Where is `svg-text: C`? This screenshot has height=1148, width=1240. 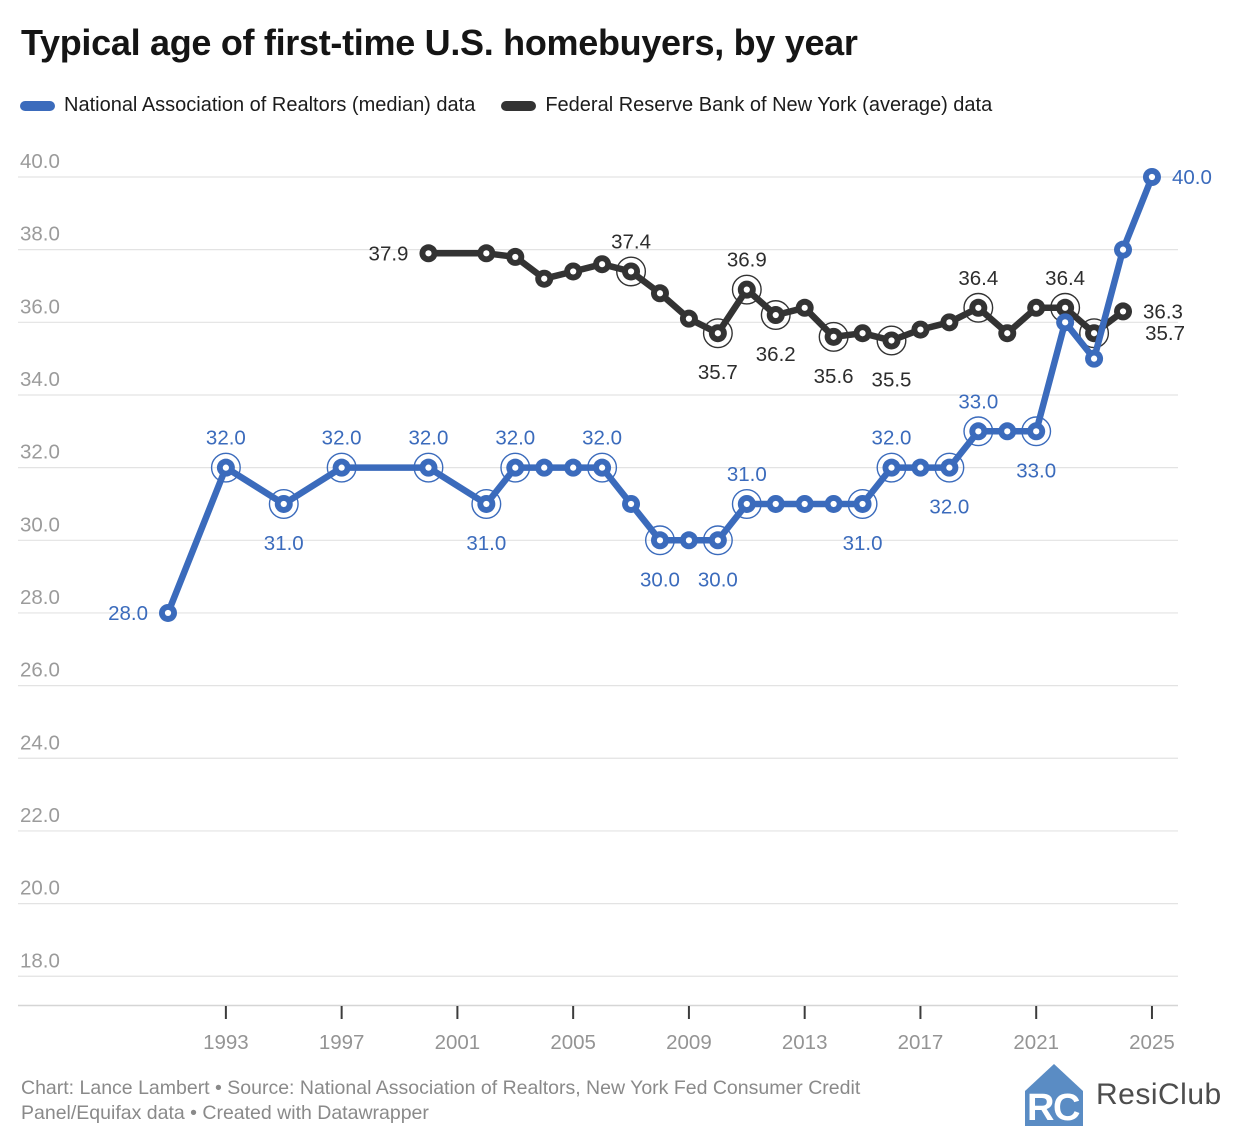 svg-text: C is located at coordinates (1066, 1106).